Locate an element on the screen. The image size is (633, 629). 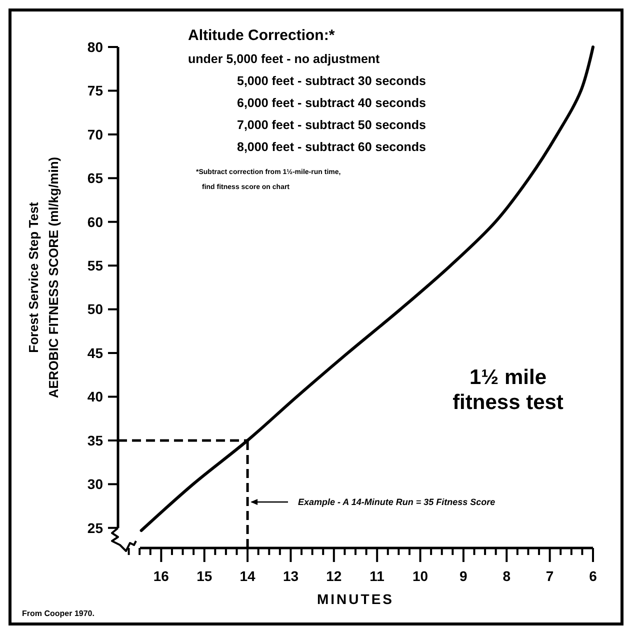
y-tick-label: 40 is located at coordinates (95, 396).